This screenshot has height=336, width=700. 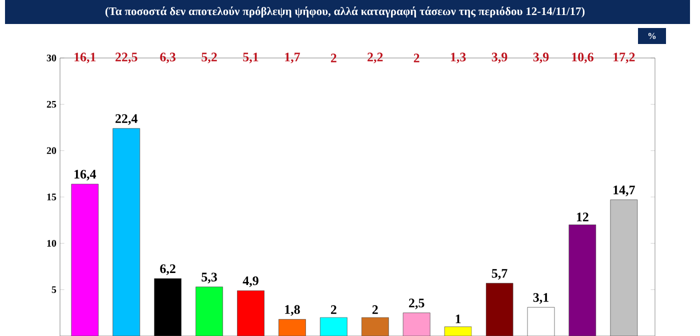 What do you see at coordinates (209, 58) in the screenshot?
I see `annotation: 5,2` at bounding box center [209, 58].